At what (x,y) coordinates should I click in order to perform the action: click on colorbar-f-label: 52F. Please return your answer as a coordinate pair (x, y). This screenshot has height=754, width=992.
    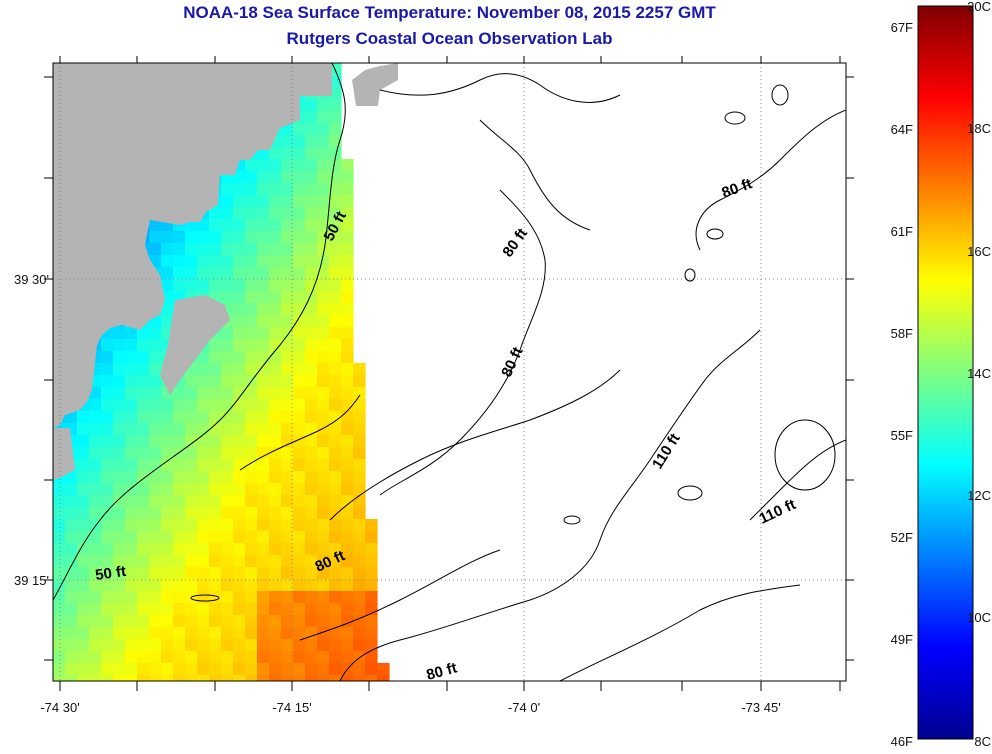
    Looking at the image, I should click on (902, 537).